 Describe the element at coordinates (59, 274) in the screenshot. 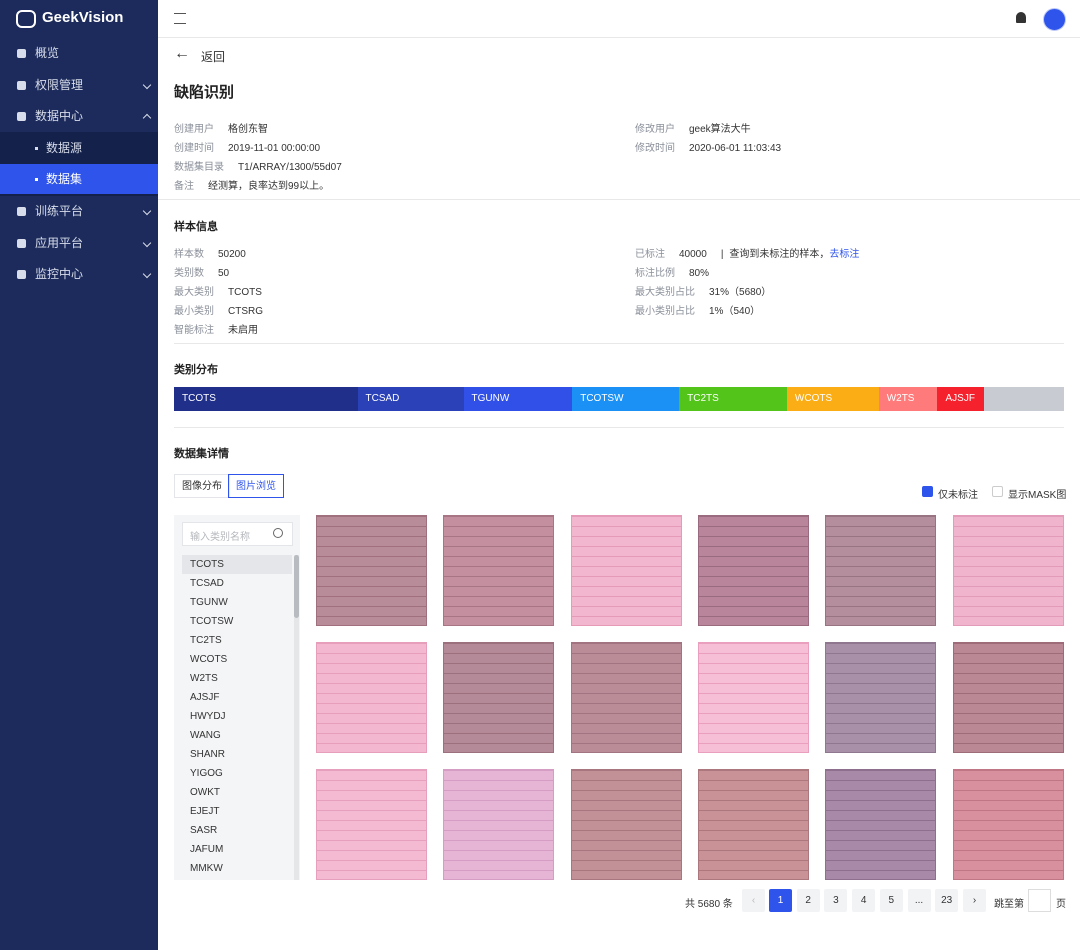

I see `menu-label: 监控中心` at that location.